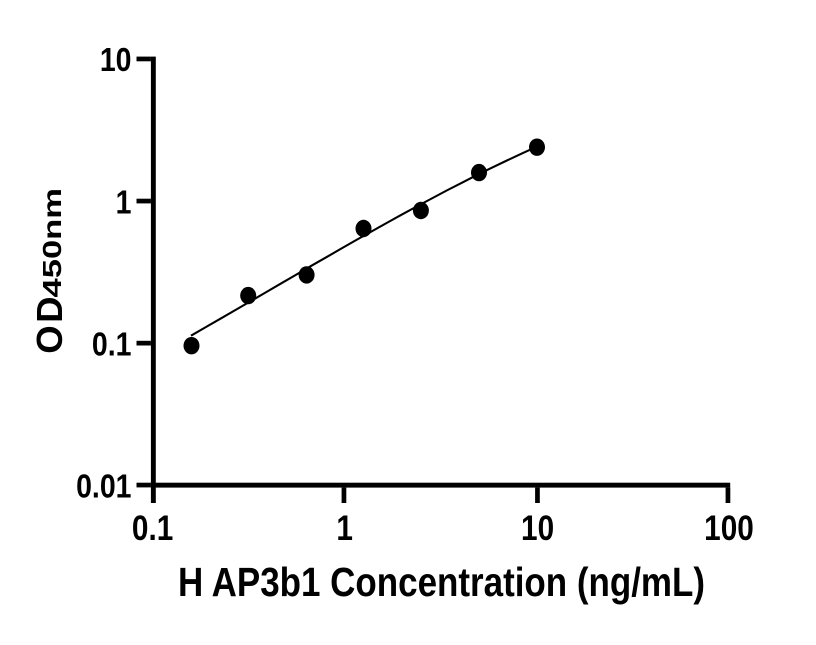 The image size is (816, 645). Describe the element at coordinates (441, 582) in the screenshot. I see `svg-text: H AP3b1 Concentration (ng/mL)` at that location.